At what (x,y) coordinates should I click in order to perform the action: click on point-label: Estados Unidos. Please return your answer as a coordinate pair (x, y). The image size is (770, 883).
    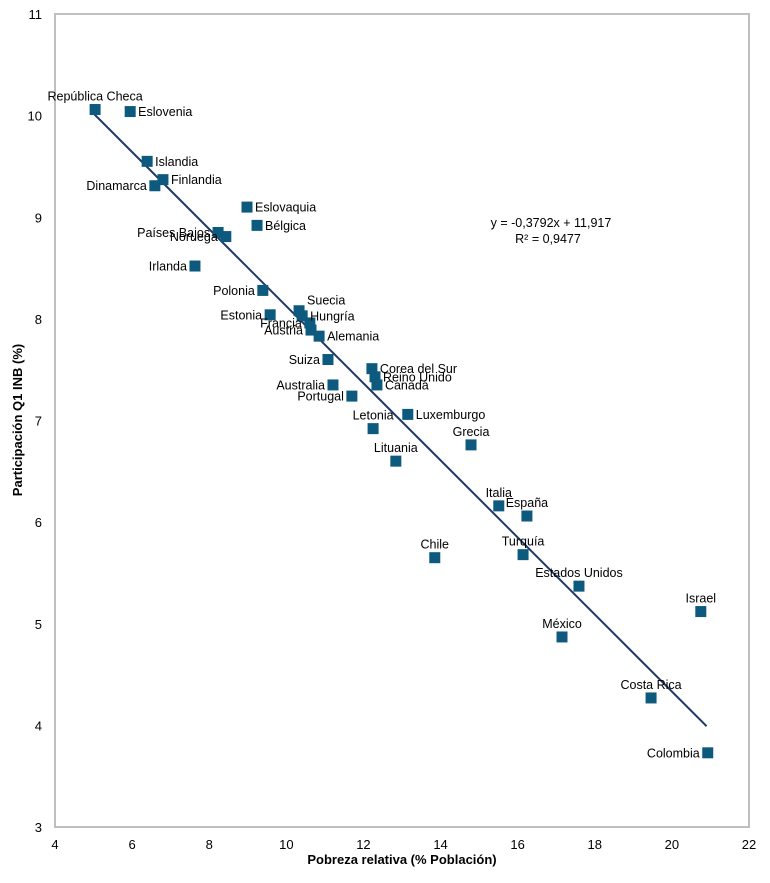
    Looking at the image, I should click on (579, 573).